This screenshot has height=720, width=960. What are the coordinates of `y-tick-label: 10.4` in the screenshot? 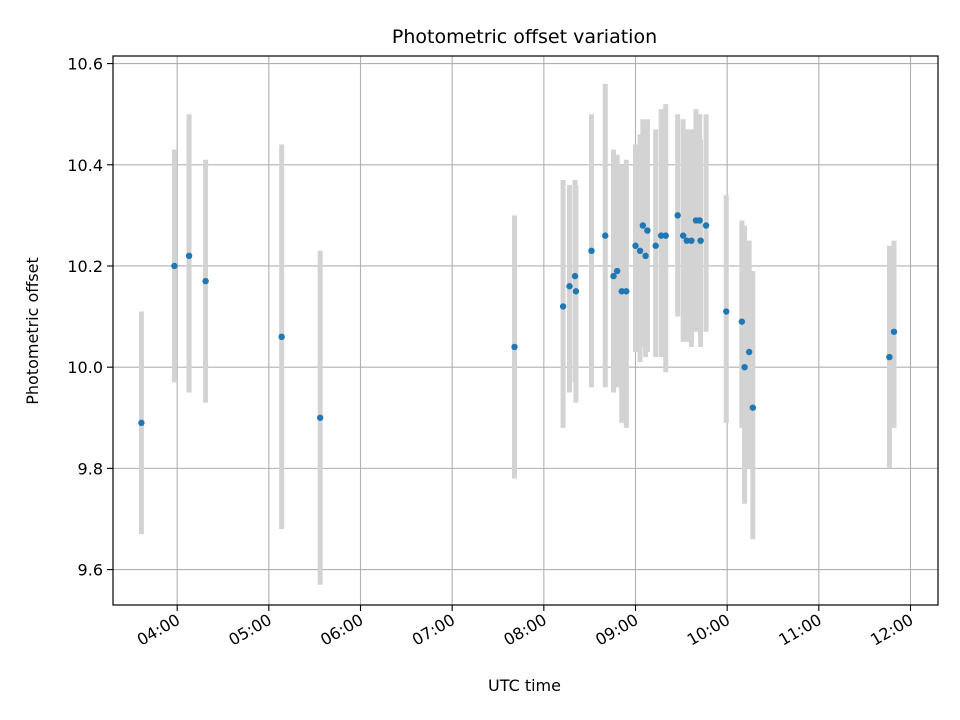 It's located at (85, 165).